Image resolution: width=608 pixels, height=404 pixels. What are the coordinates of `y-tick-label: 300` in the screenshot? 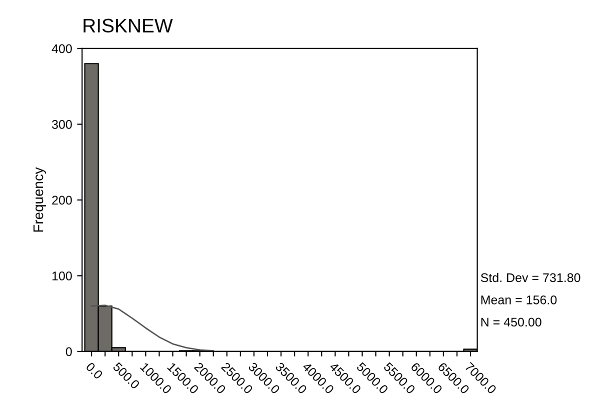 It's located at (62, 124).